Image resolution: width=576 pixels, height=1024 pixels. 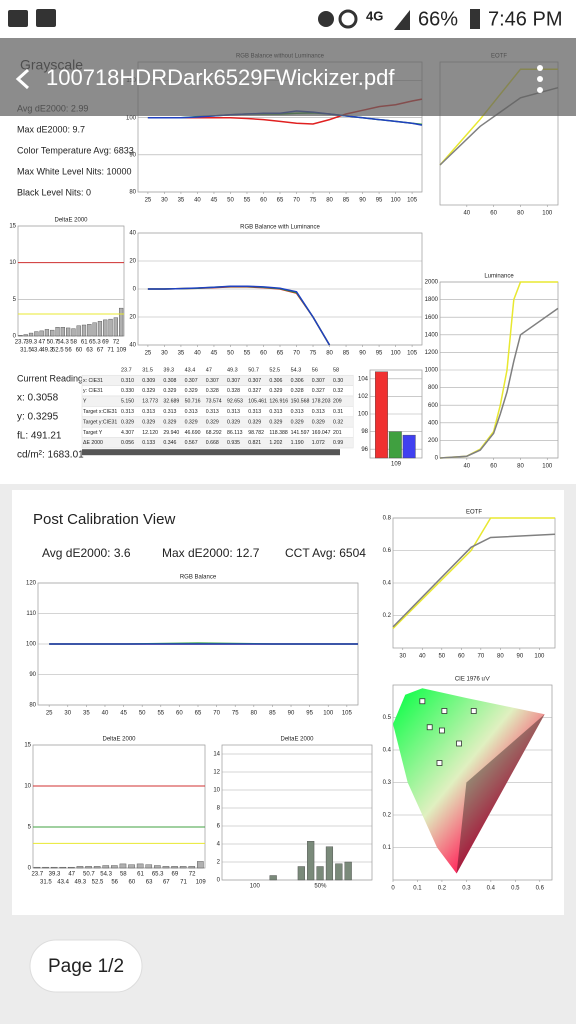 What do you see at coordinates (472, 680) in the screenshot?
I see `chart-title: CIE 1976 u'v'` at bounding box center [472, 680].